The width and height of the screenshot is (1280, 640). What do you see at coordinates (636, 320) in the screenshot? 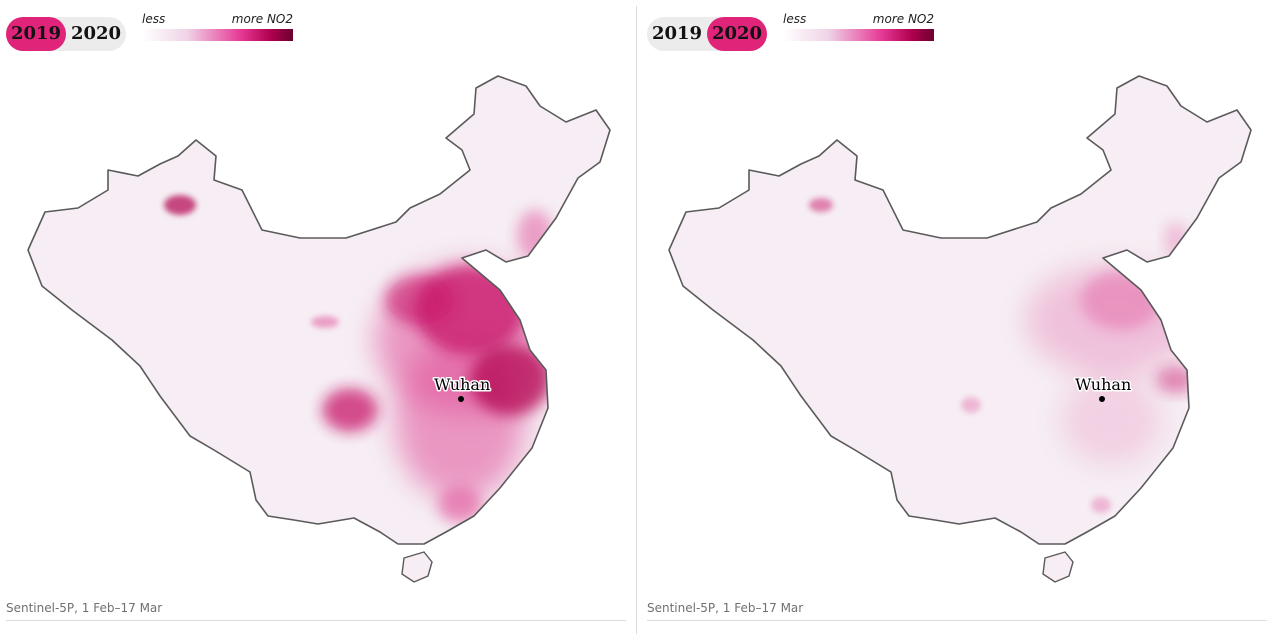
I see `panel-divider` at bounding box center [636, 320].